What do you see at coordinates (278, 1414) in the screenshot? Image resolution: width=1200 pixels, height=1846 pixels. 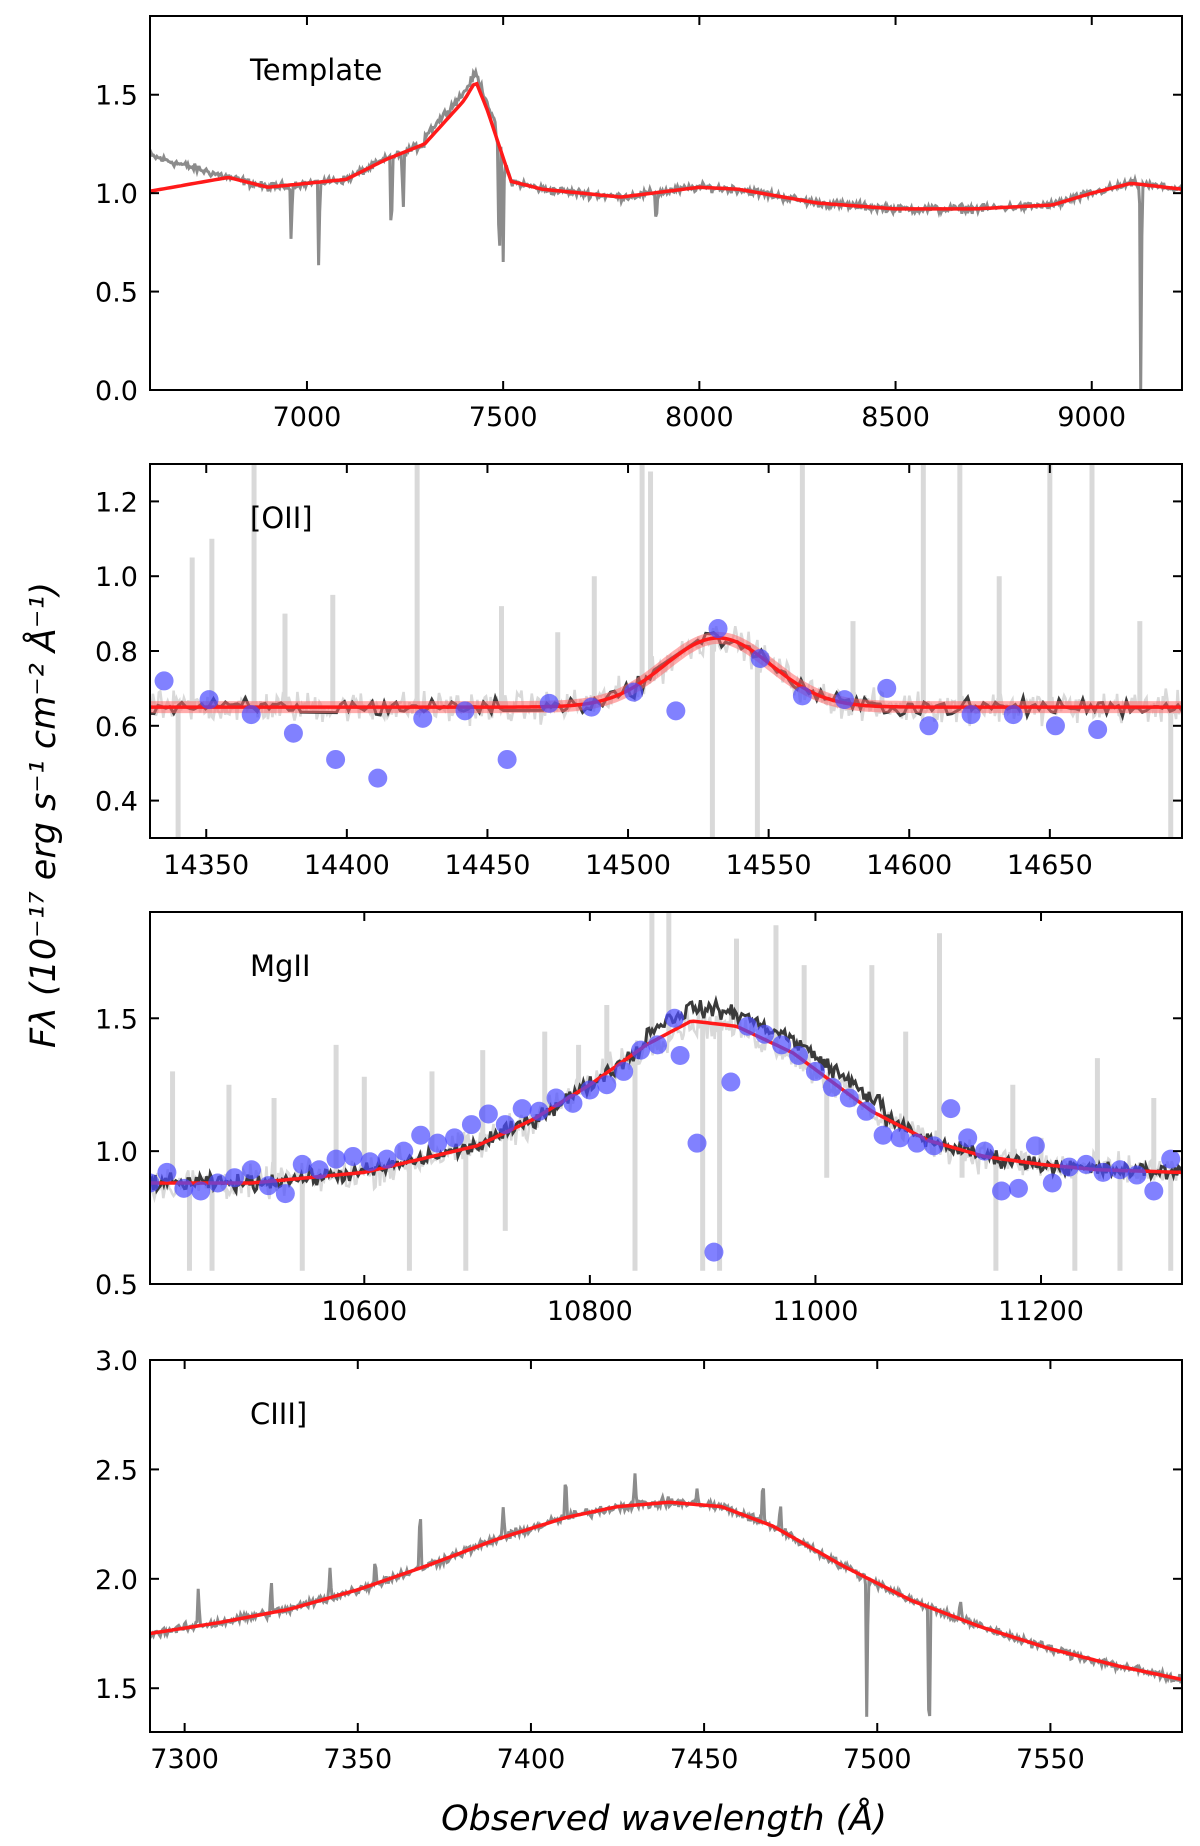 I see `panel-ciii-label: CIII]` at bounding box center [278, 1414].